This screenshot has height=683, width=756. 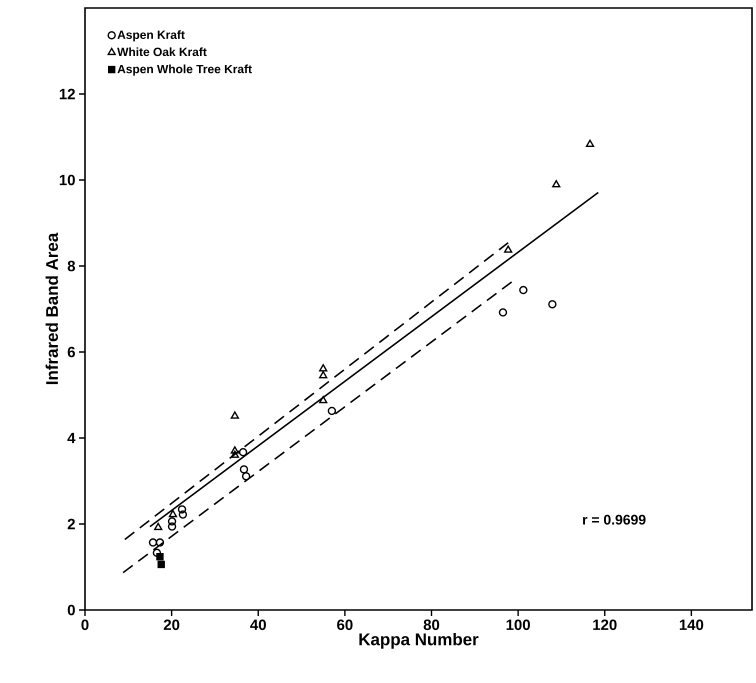 What do you see at coordinates (71, 352) in the screenshot?
I see `y-tick-label: 6` at bounding box center [71, 352].